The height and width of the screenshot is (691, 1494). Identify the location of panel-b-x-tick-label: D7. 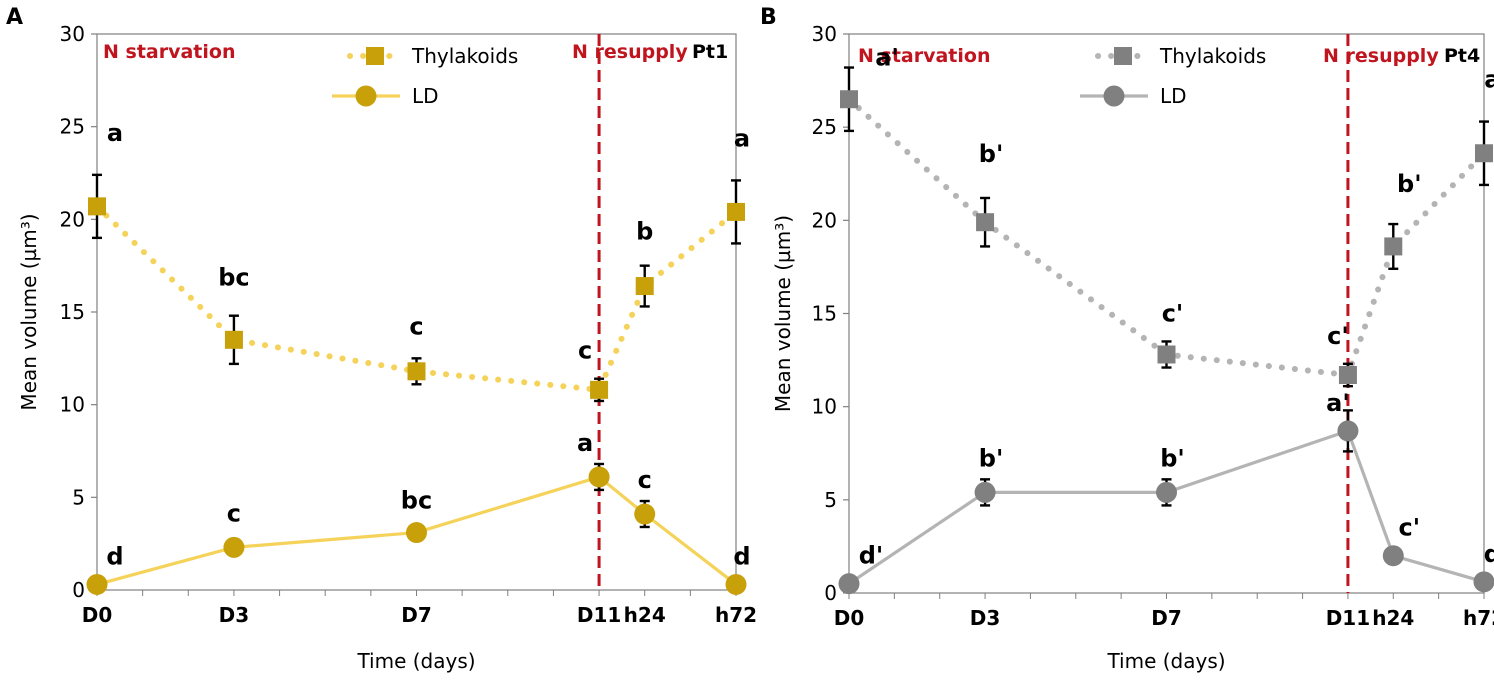
(1166, 618).